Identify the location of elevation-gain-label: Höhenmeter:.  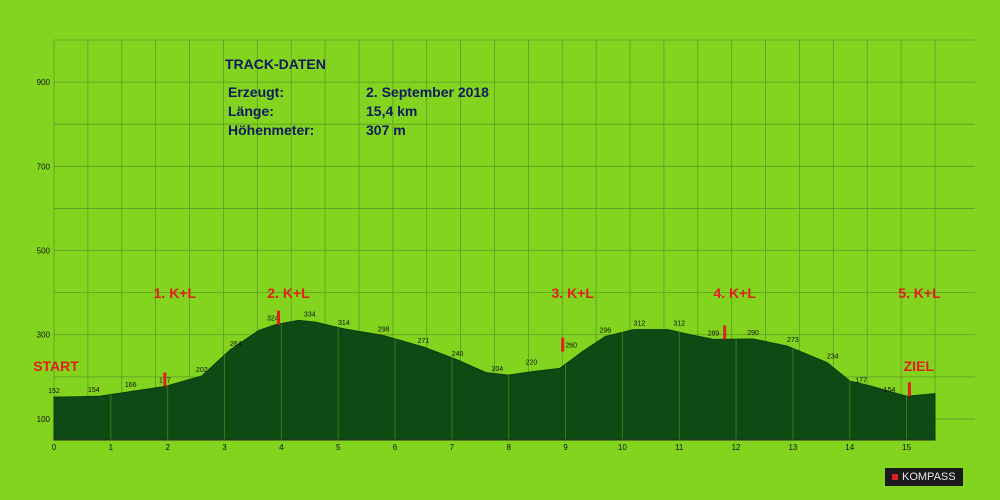
(271, 130).